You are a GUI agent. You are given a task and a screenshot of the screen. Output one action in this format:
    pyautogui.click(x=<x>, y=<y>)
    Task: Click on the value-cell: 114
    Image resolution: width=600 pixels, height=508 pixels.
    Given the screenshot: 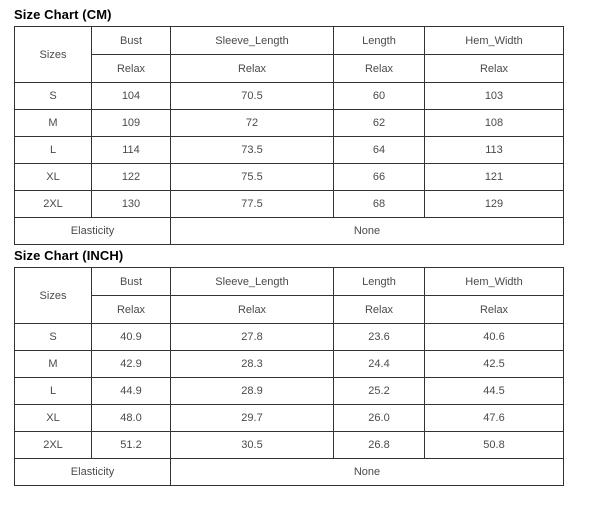 What is the action you would take?
    pyautogui.click(x=131, y=150)
    